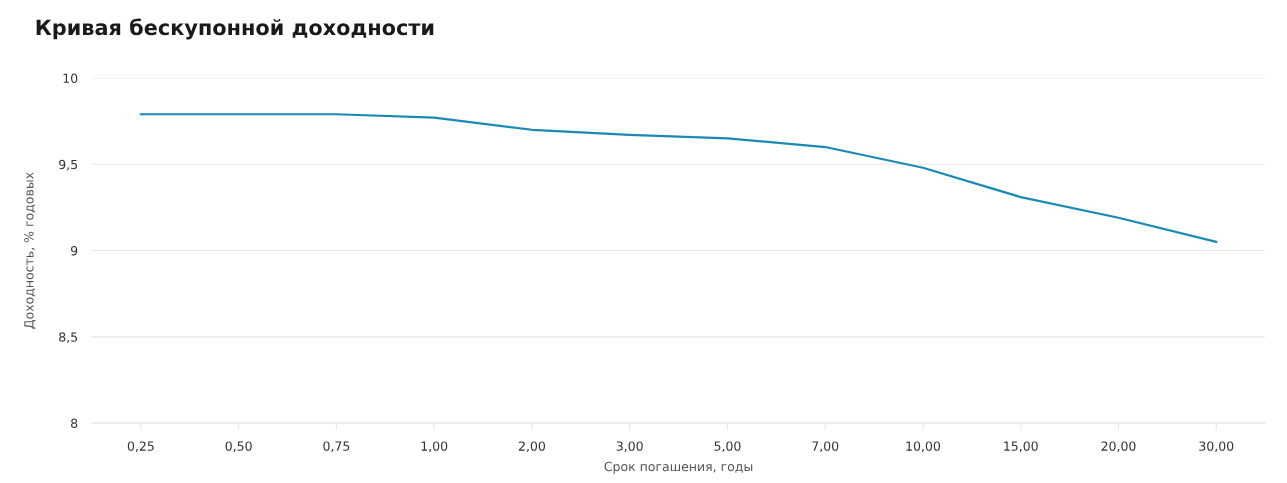  What do you see at coordinates (1118, 447) in the screenshot?
I see `x-tick-label: 20,00` at bounding box center [1118, 447].